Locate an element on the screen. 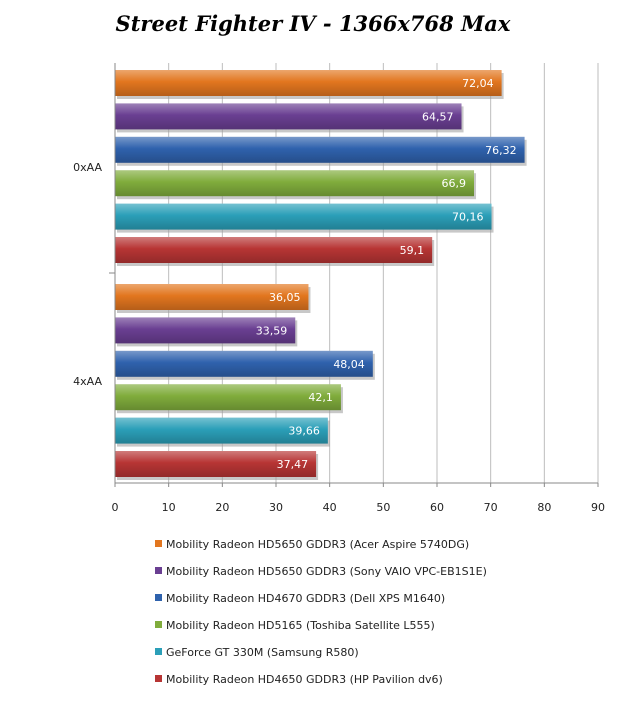 This screenshot has width=627, height=701. data-label: 59,1 is located at coordinates (412, 250).